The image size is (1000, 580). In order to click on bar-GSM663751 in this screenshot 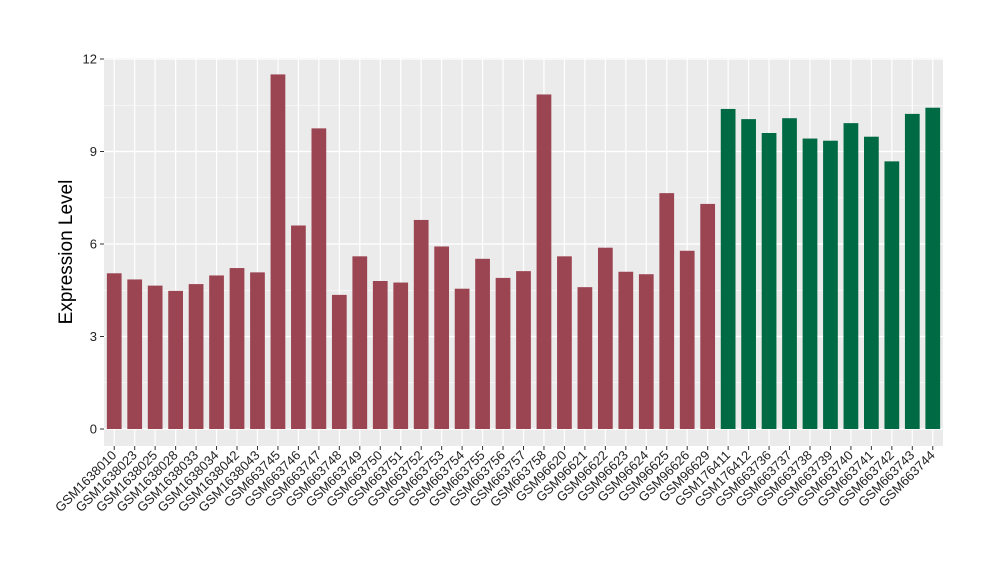, I will do `click(401, 355)`.